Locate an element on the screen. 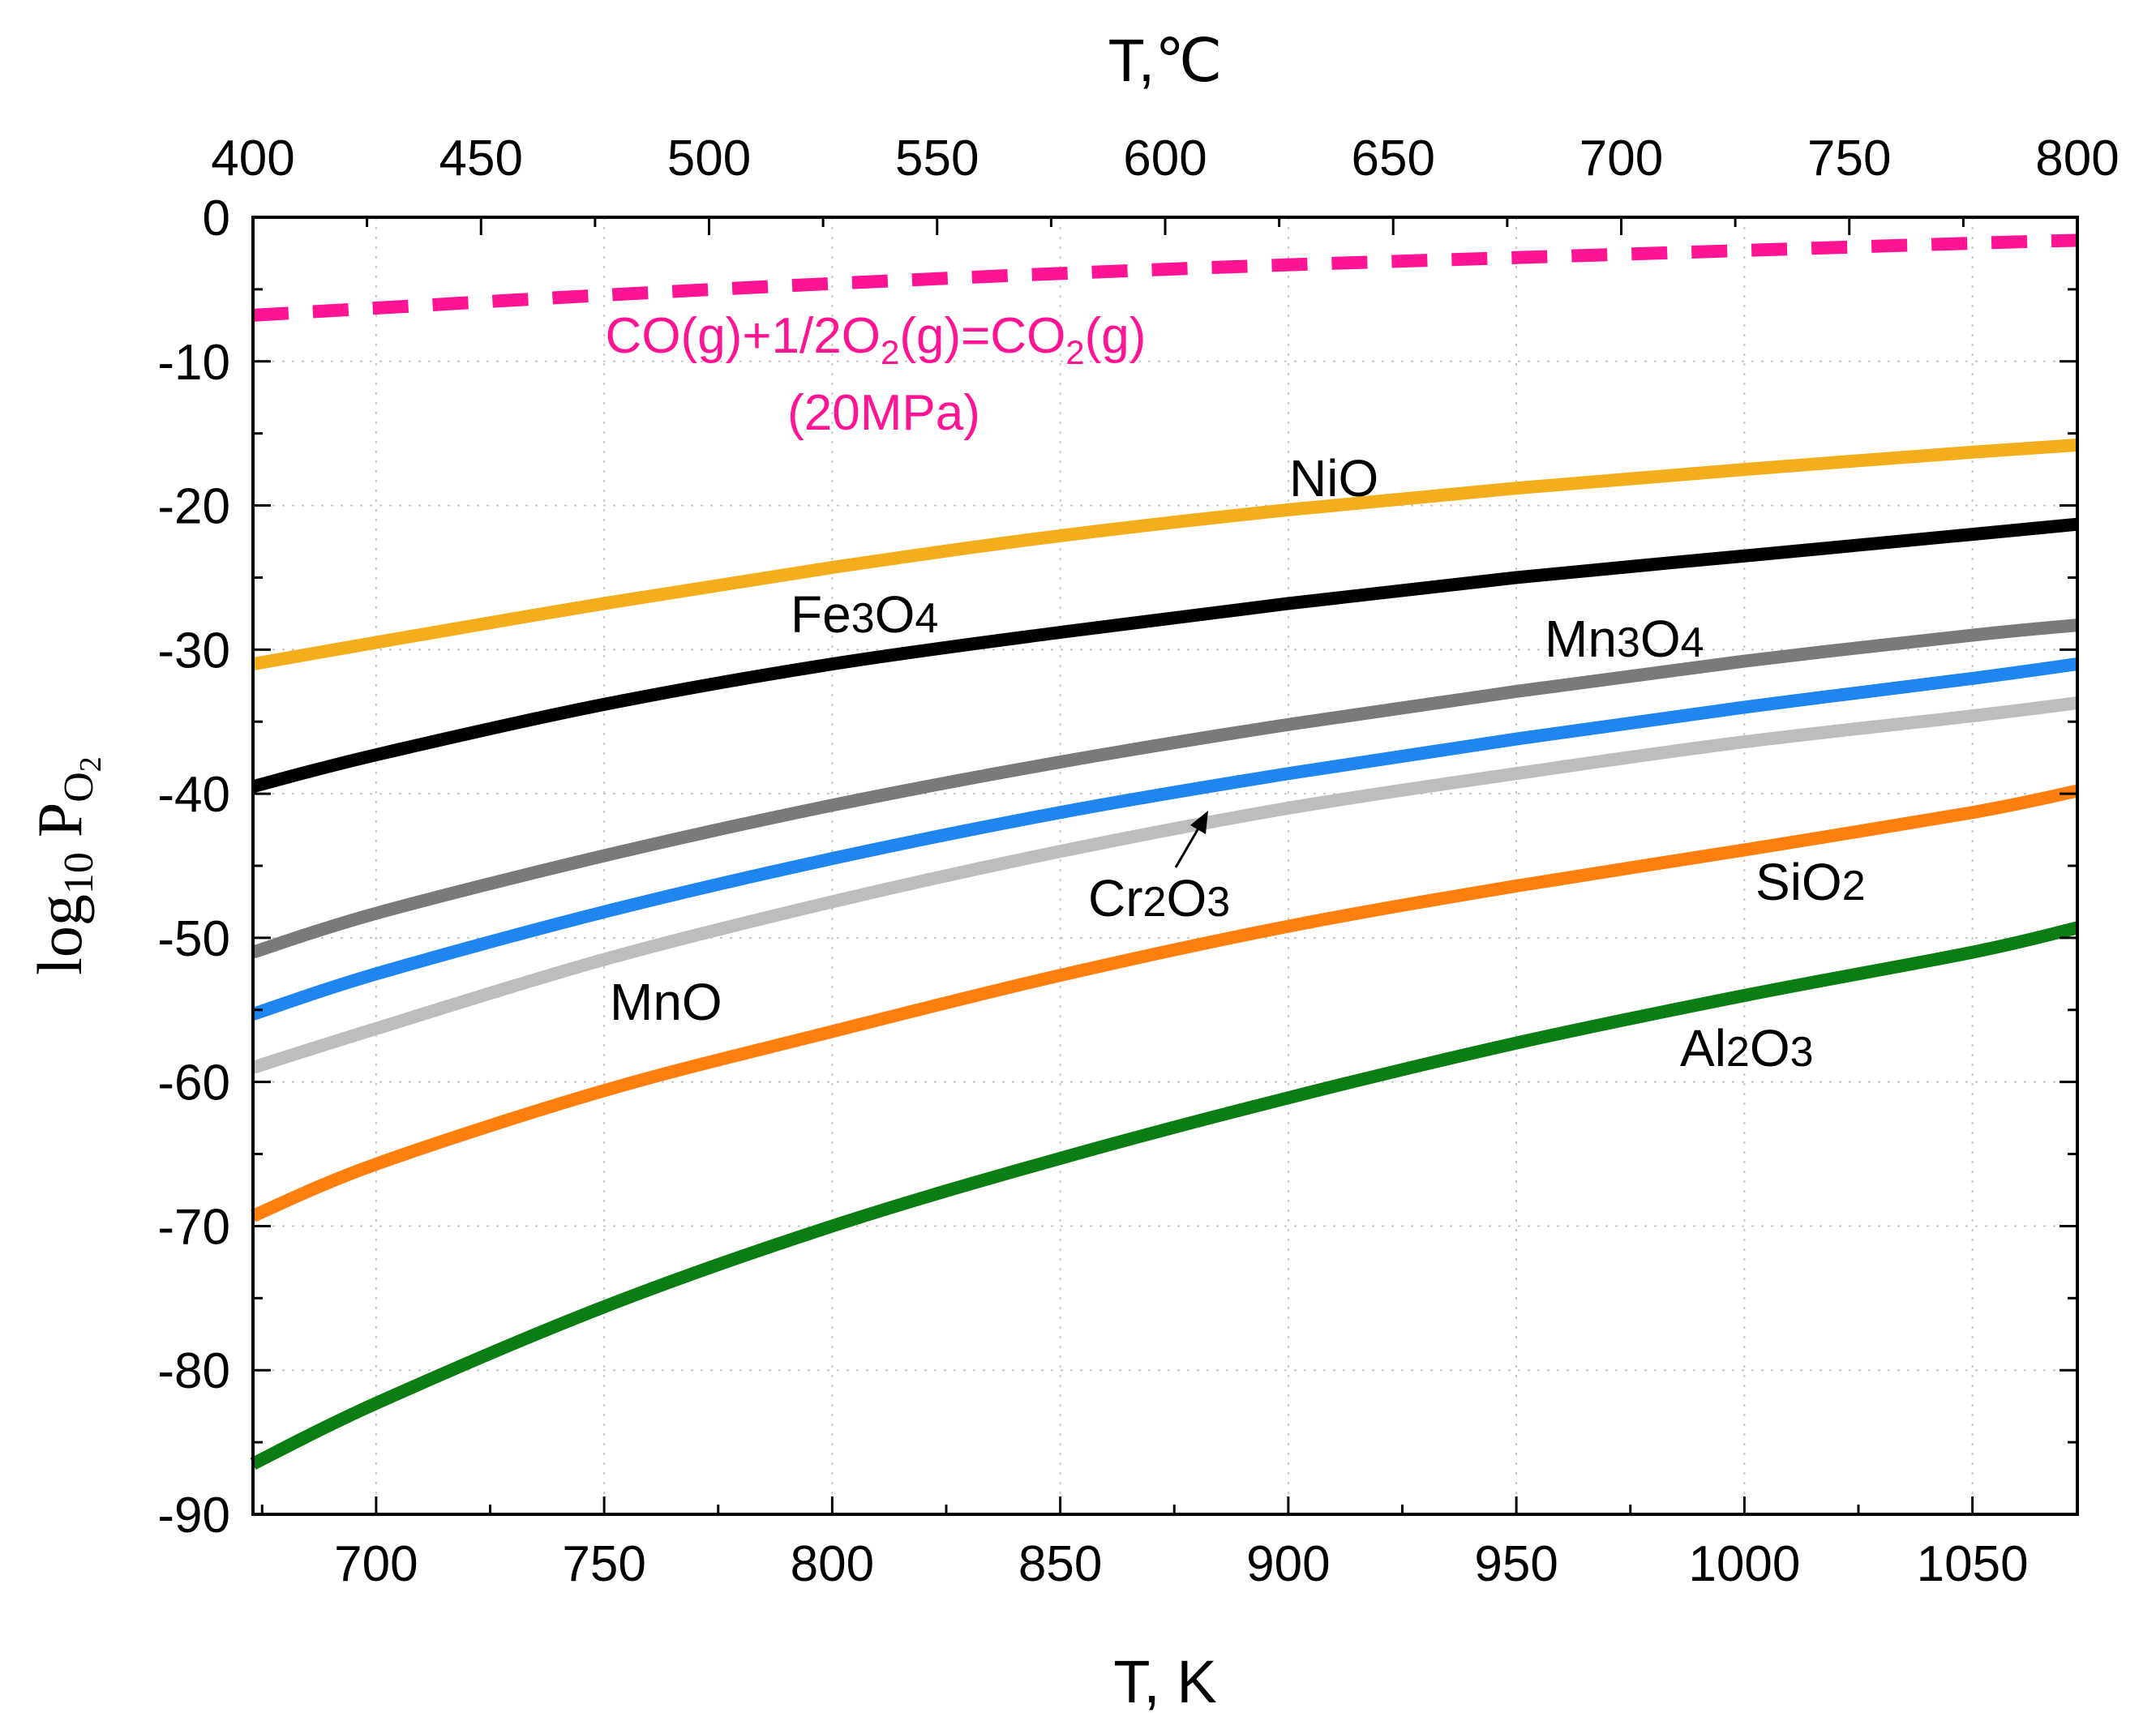 Image resolution: width=2156 pixels, height=1734 pixels. cr2o3-arrow is located at coordinates (1188, 845).